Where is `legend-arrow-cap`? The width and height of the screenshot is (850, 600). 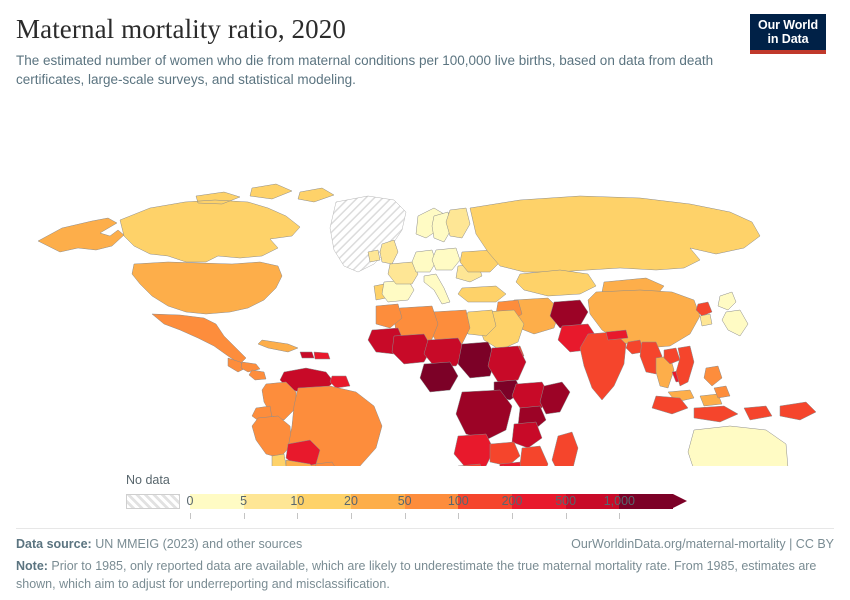
legend-arrow-cap is located at coordinates (680, 501).